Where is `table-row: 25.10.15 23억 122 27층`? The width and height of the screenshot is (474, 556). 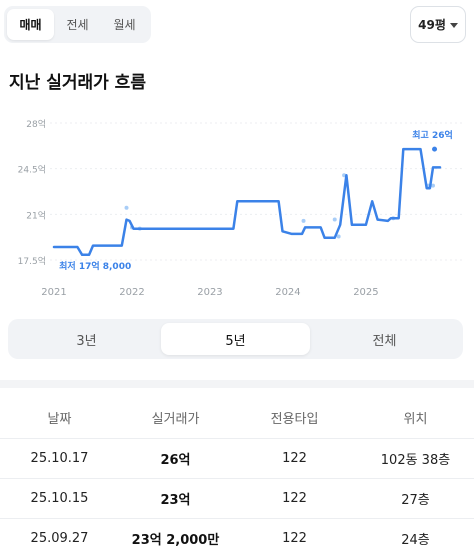
table-row: 25.10.15 23억 122 27층 is located at coordinates (237, 497).